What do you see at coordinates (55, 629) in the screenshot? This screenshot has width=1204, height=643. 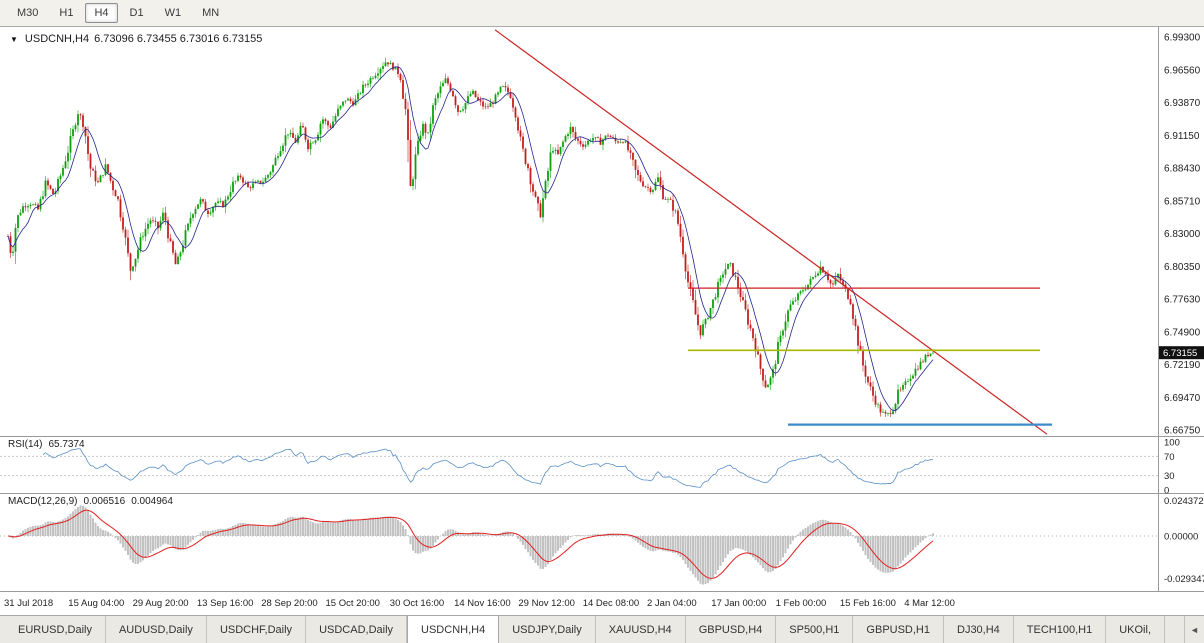 I see `tab-eurusd-daily: EURUSD,Daily` at bounding box center [55, 629].